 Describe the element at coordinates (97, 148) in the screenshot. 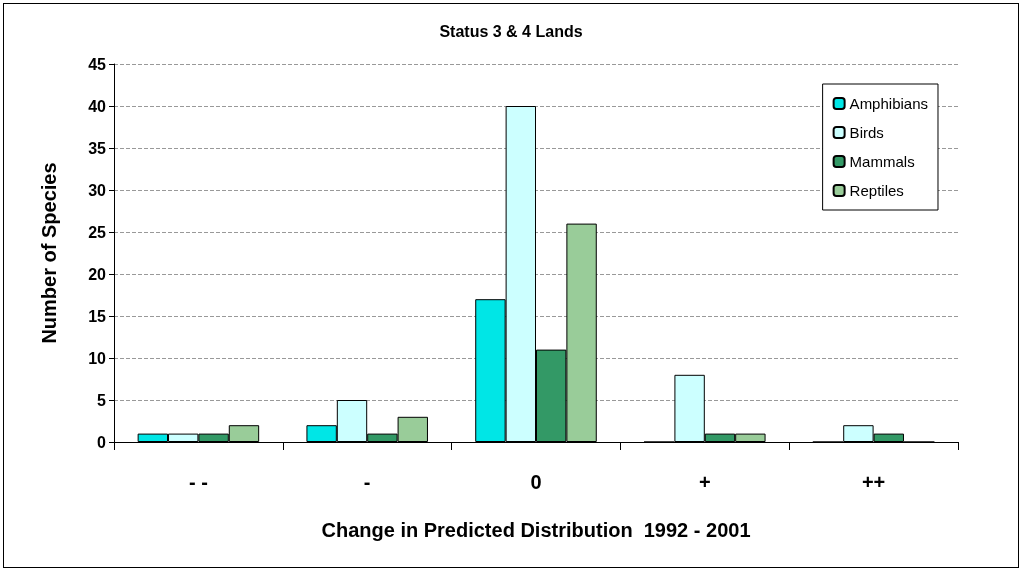

I see `y-tick-label: 35` at that location.